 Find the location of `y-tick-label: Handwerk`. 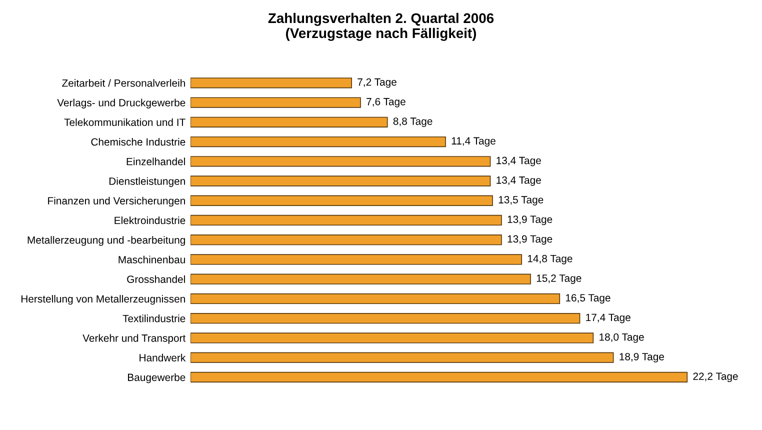

y-tick-label: Handwerk is located at coordinates (163, 358).